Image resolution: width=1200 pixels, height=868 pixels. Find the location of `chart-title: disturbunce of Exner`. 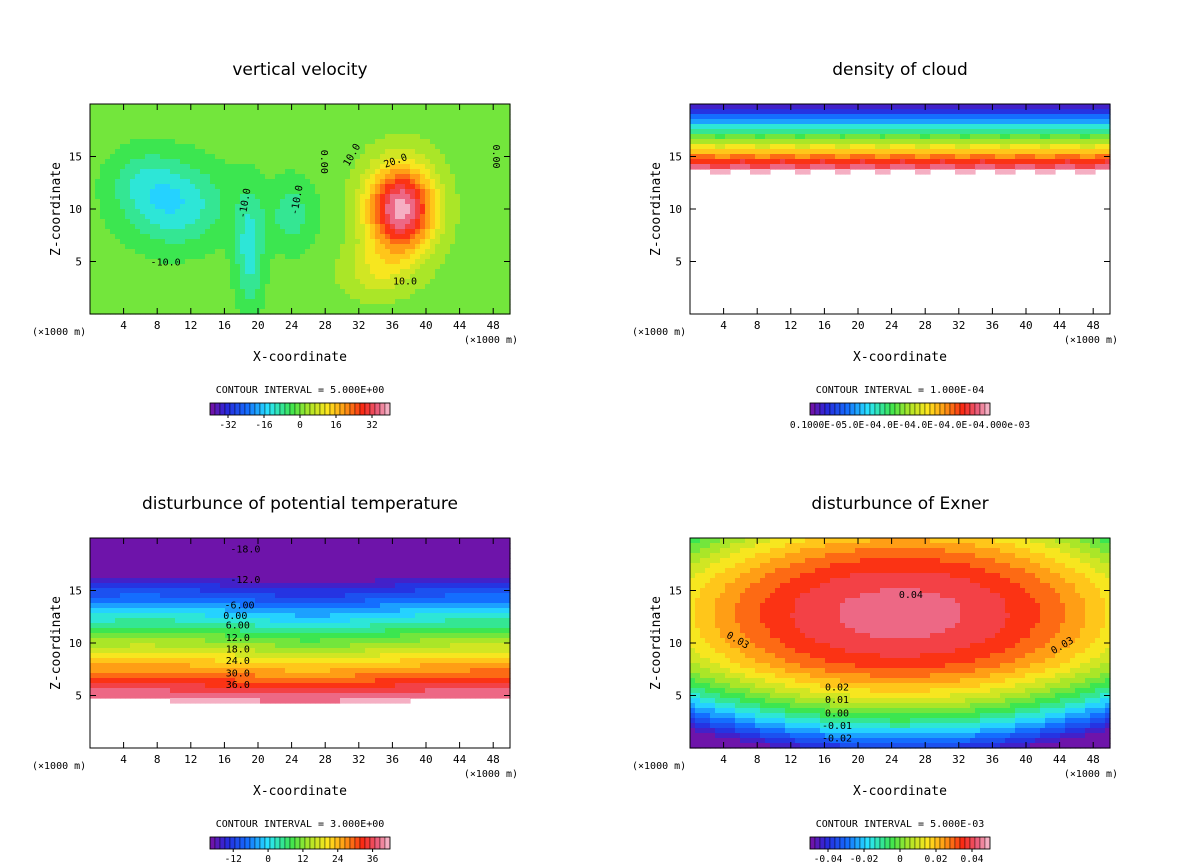

chart-title: disturbunce of Exner is located at coordinates (899, 504).